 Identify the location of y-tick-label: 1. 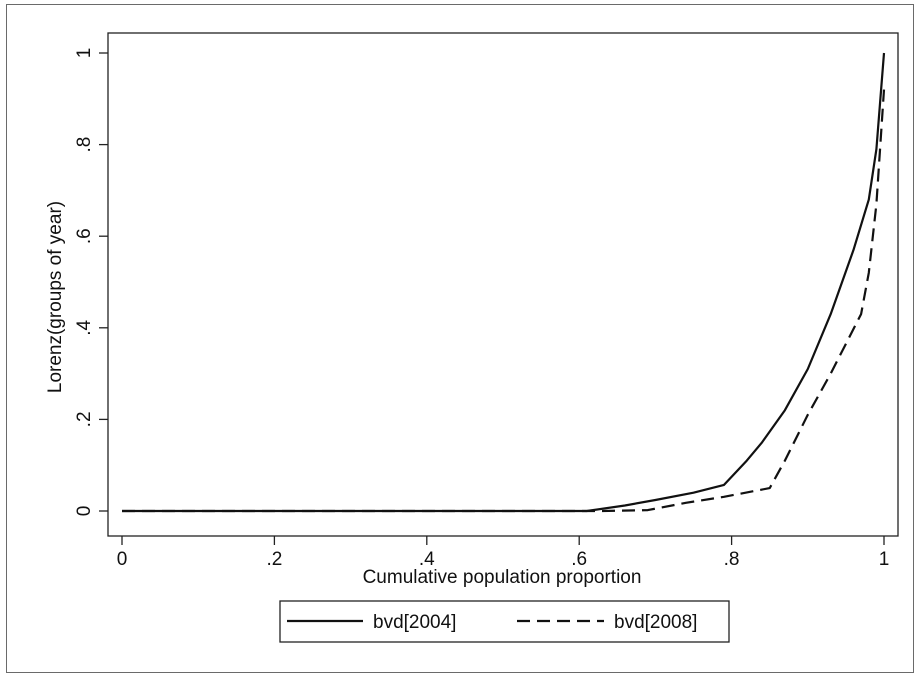
(84, 53).